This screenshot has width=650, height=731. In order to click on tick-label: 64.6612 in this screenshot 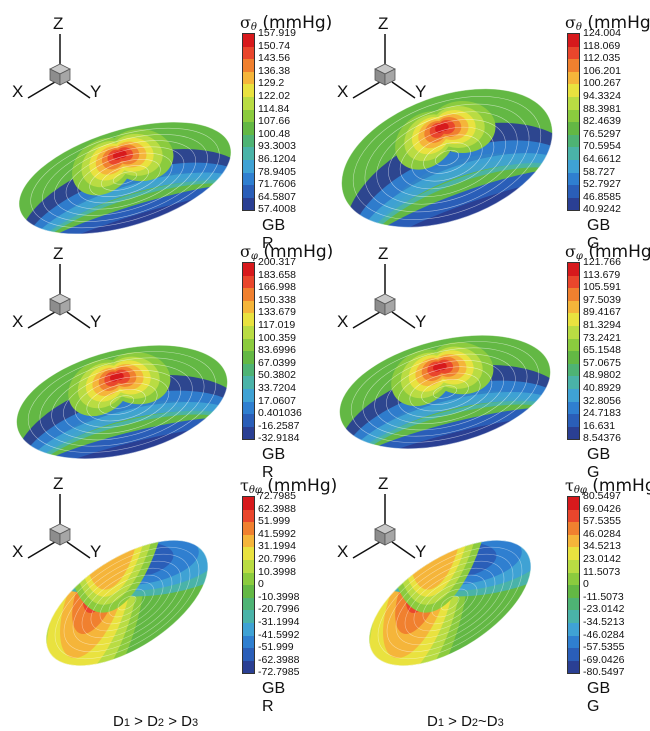, I will do `click(602, 158)`.